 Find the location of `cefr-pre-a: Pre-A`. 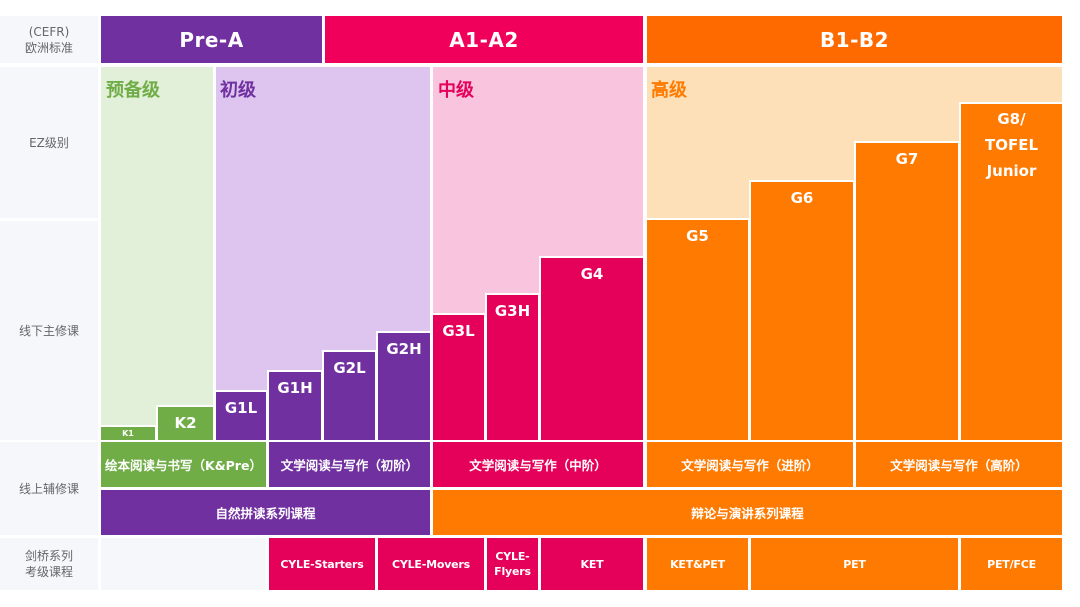

cefr-pre-a: Pre-A is located at coordinates (211, 39).